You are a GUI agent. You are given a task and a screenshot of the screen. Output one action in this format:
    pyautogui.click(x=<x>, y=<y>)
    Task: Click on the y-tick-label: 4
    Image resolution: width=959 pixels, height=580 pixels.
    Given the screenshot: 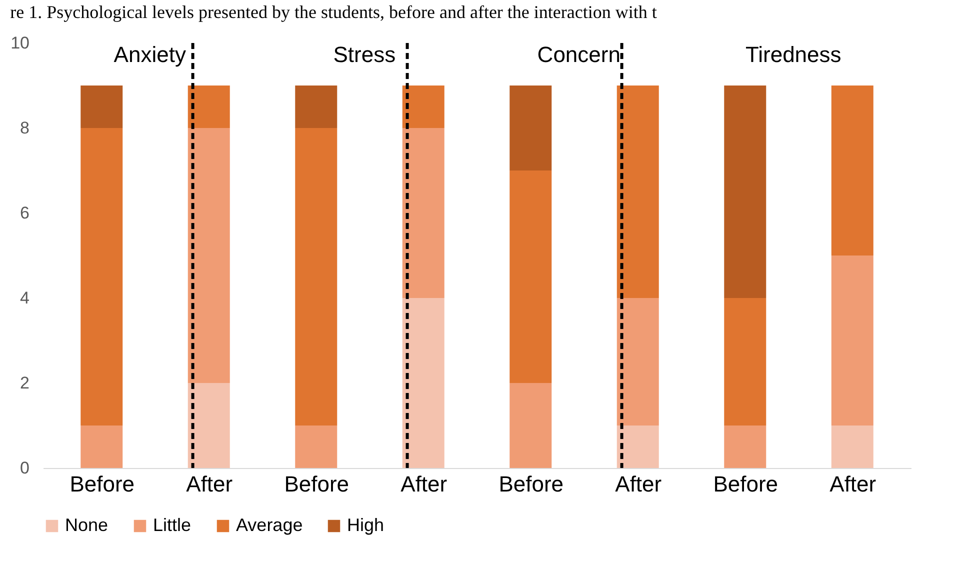 What is the action you would take?
    pyautogui.click(x=25, y=298)
    